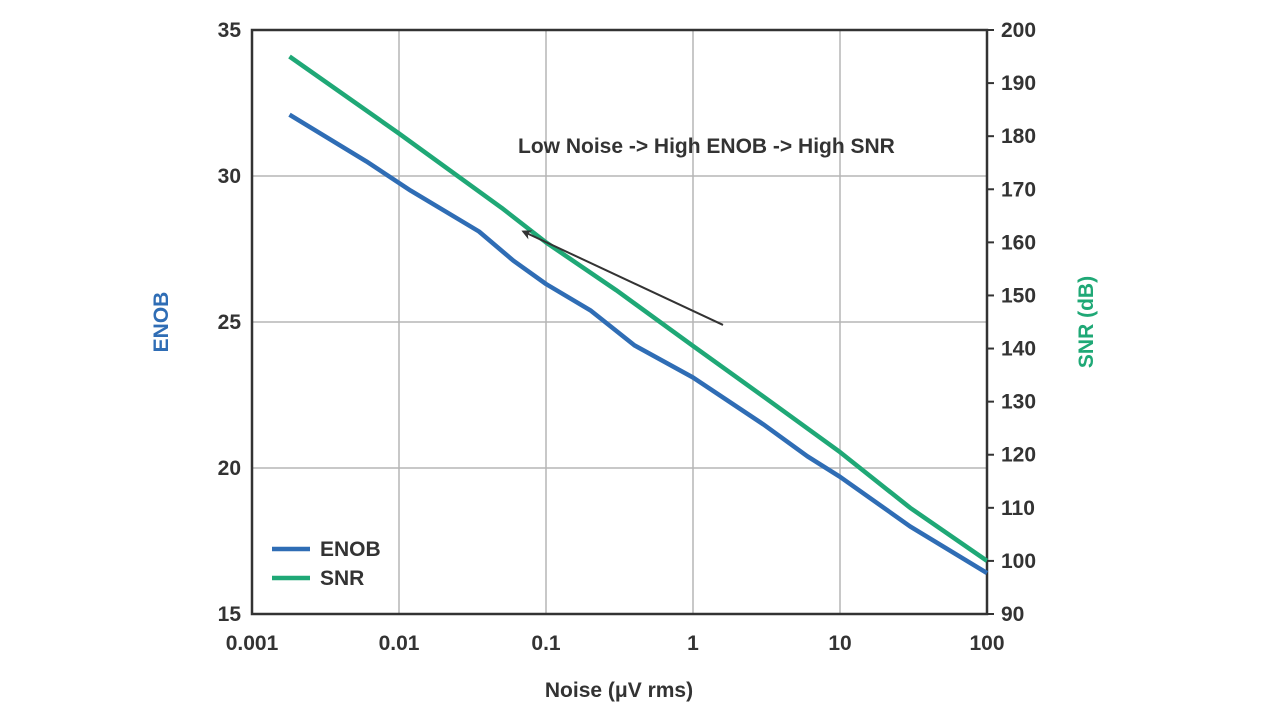 This screenshot has width=1280, height=720. I want to click on annotation-arrow, so click(622, 278).